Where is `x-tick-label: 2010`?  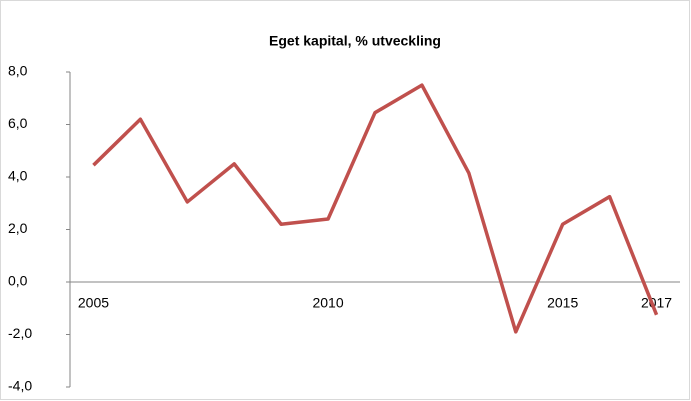
x-tick-label: 2010 is located at coordinates (327, 303).